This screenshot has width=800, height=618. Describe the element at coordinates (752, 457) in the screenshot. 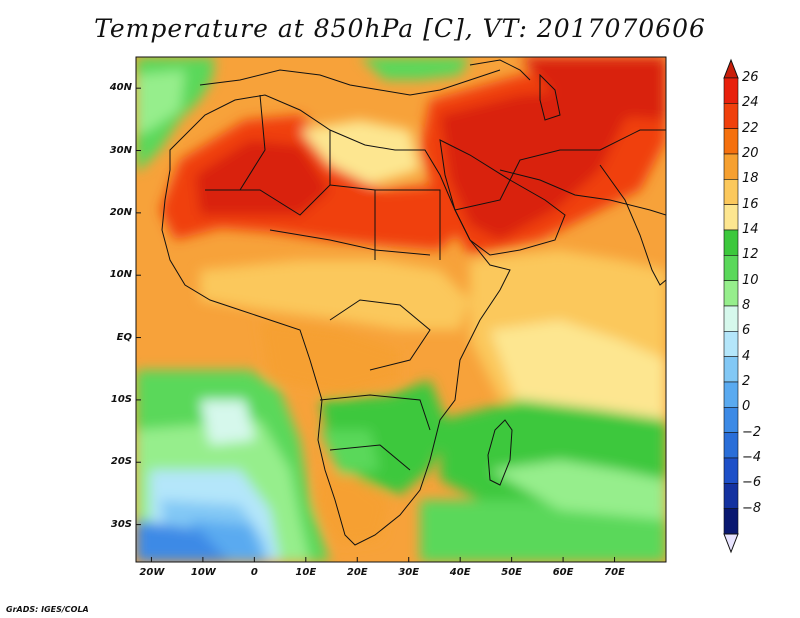

I see `colorbar-label: −4` at that location.